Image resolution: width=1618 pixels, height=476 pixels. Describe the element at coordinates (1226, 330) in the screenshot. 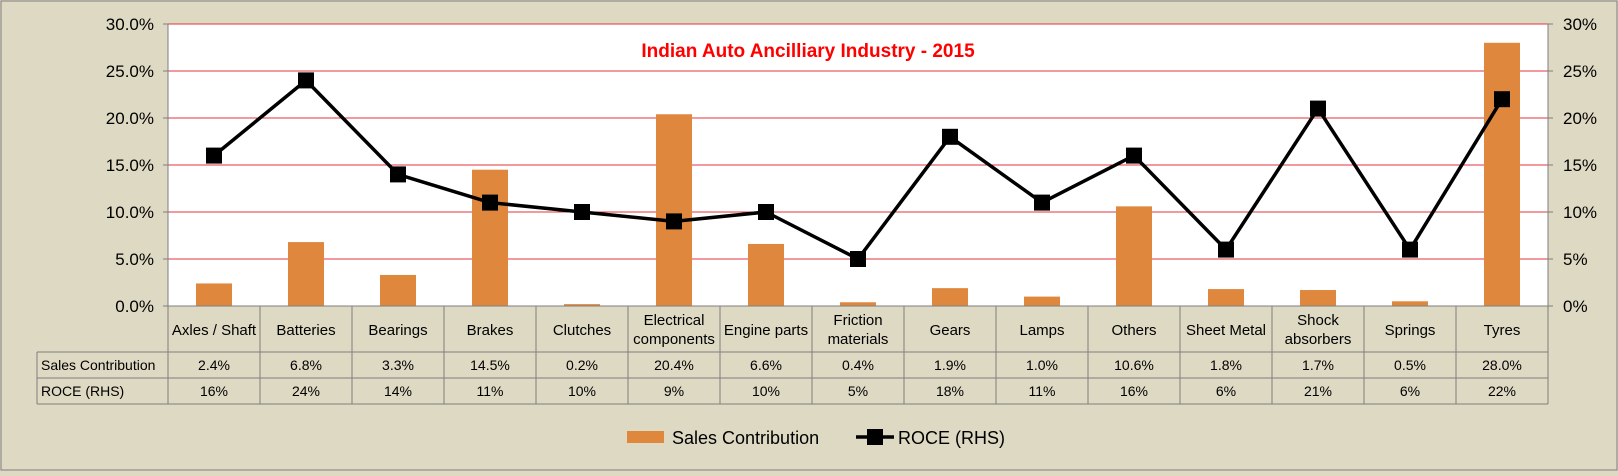

I see `category-label: Sheet Metal` at that location.